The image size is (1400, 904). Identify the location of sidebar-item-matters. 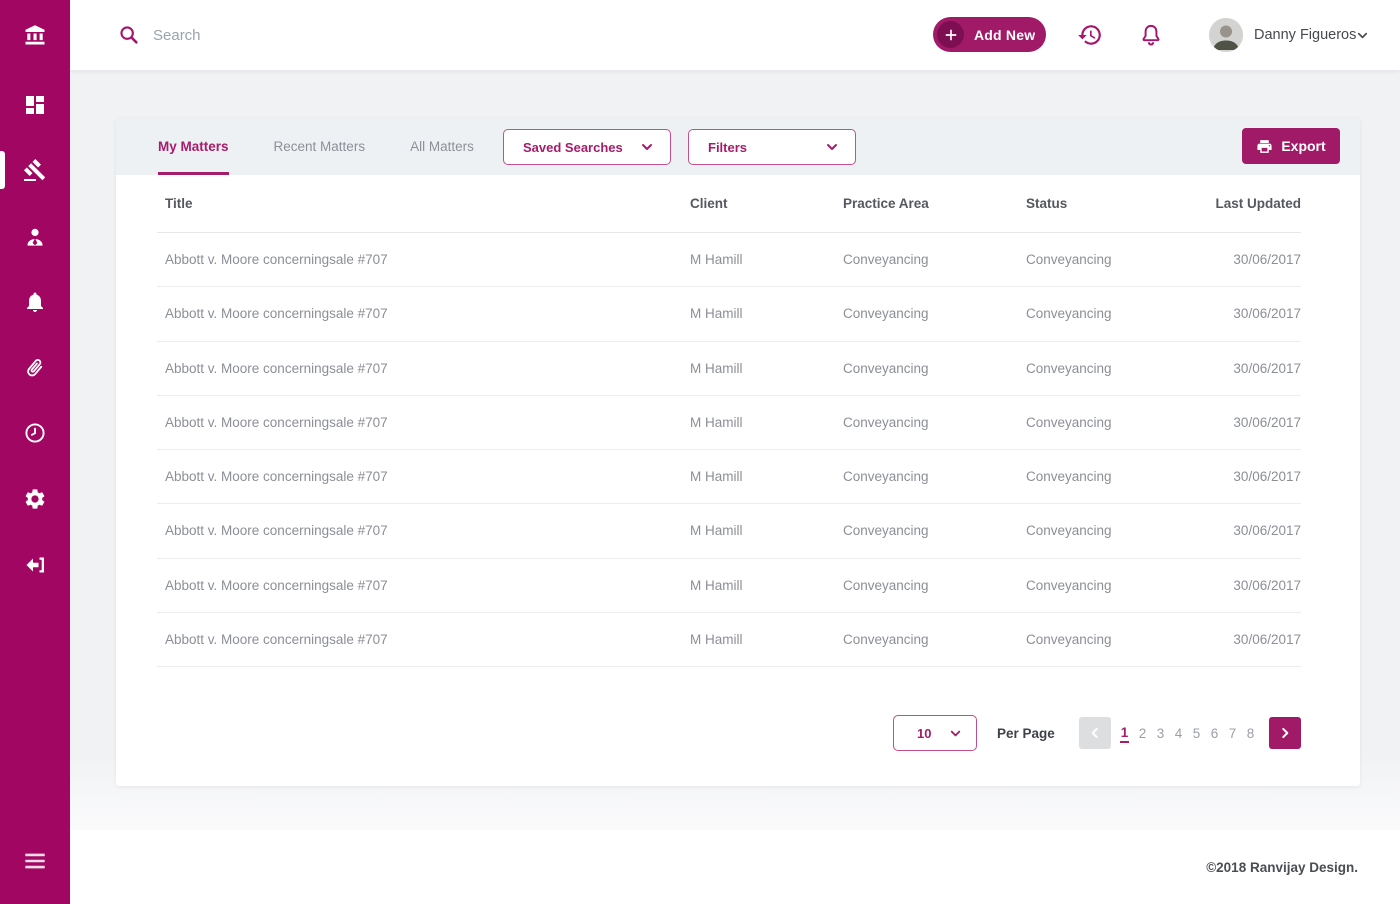
(35, 170).